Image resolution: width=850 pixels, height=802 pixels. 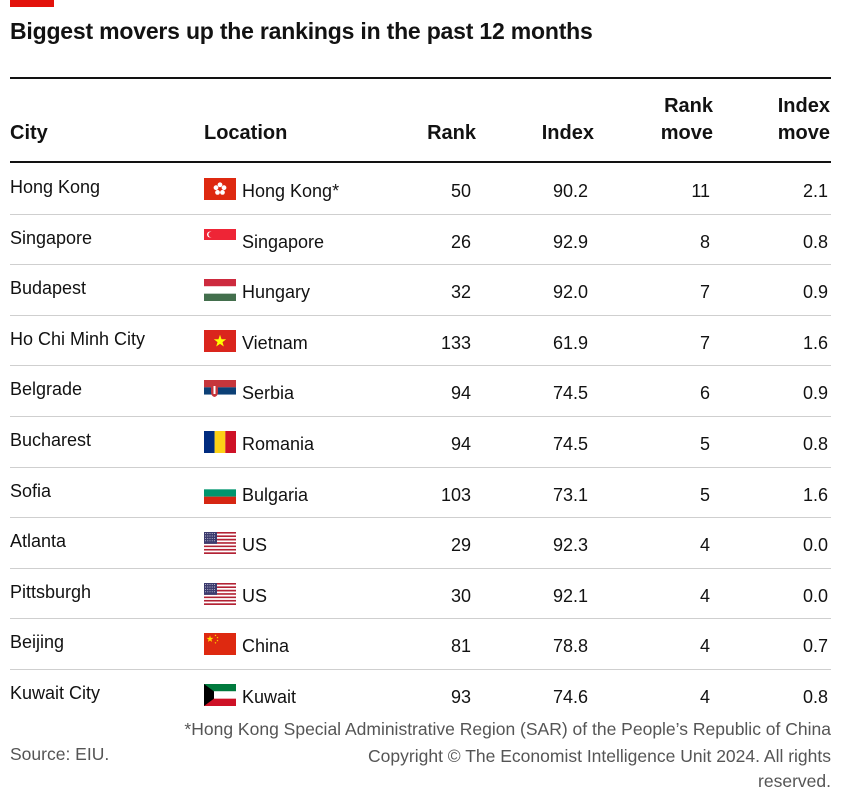 What do you see at coordinates (460, 545) in the screenshot?
I see `cell-rank: 29` at bounding box center [460, 545].